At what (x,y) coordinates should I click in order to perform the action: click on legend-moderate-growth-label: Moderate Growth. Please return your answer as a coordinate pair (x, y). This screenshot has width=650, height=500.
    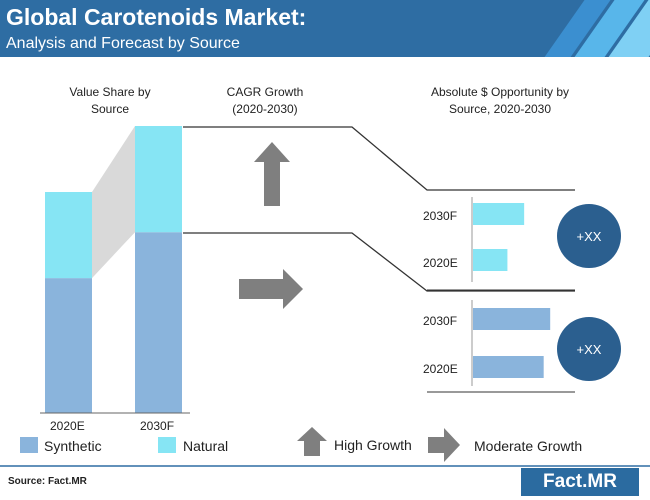
    Looking at the image, I should click on (528, 446).